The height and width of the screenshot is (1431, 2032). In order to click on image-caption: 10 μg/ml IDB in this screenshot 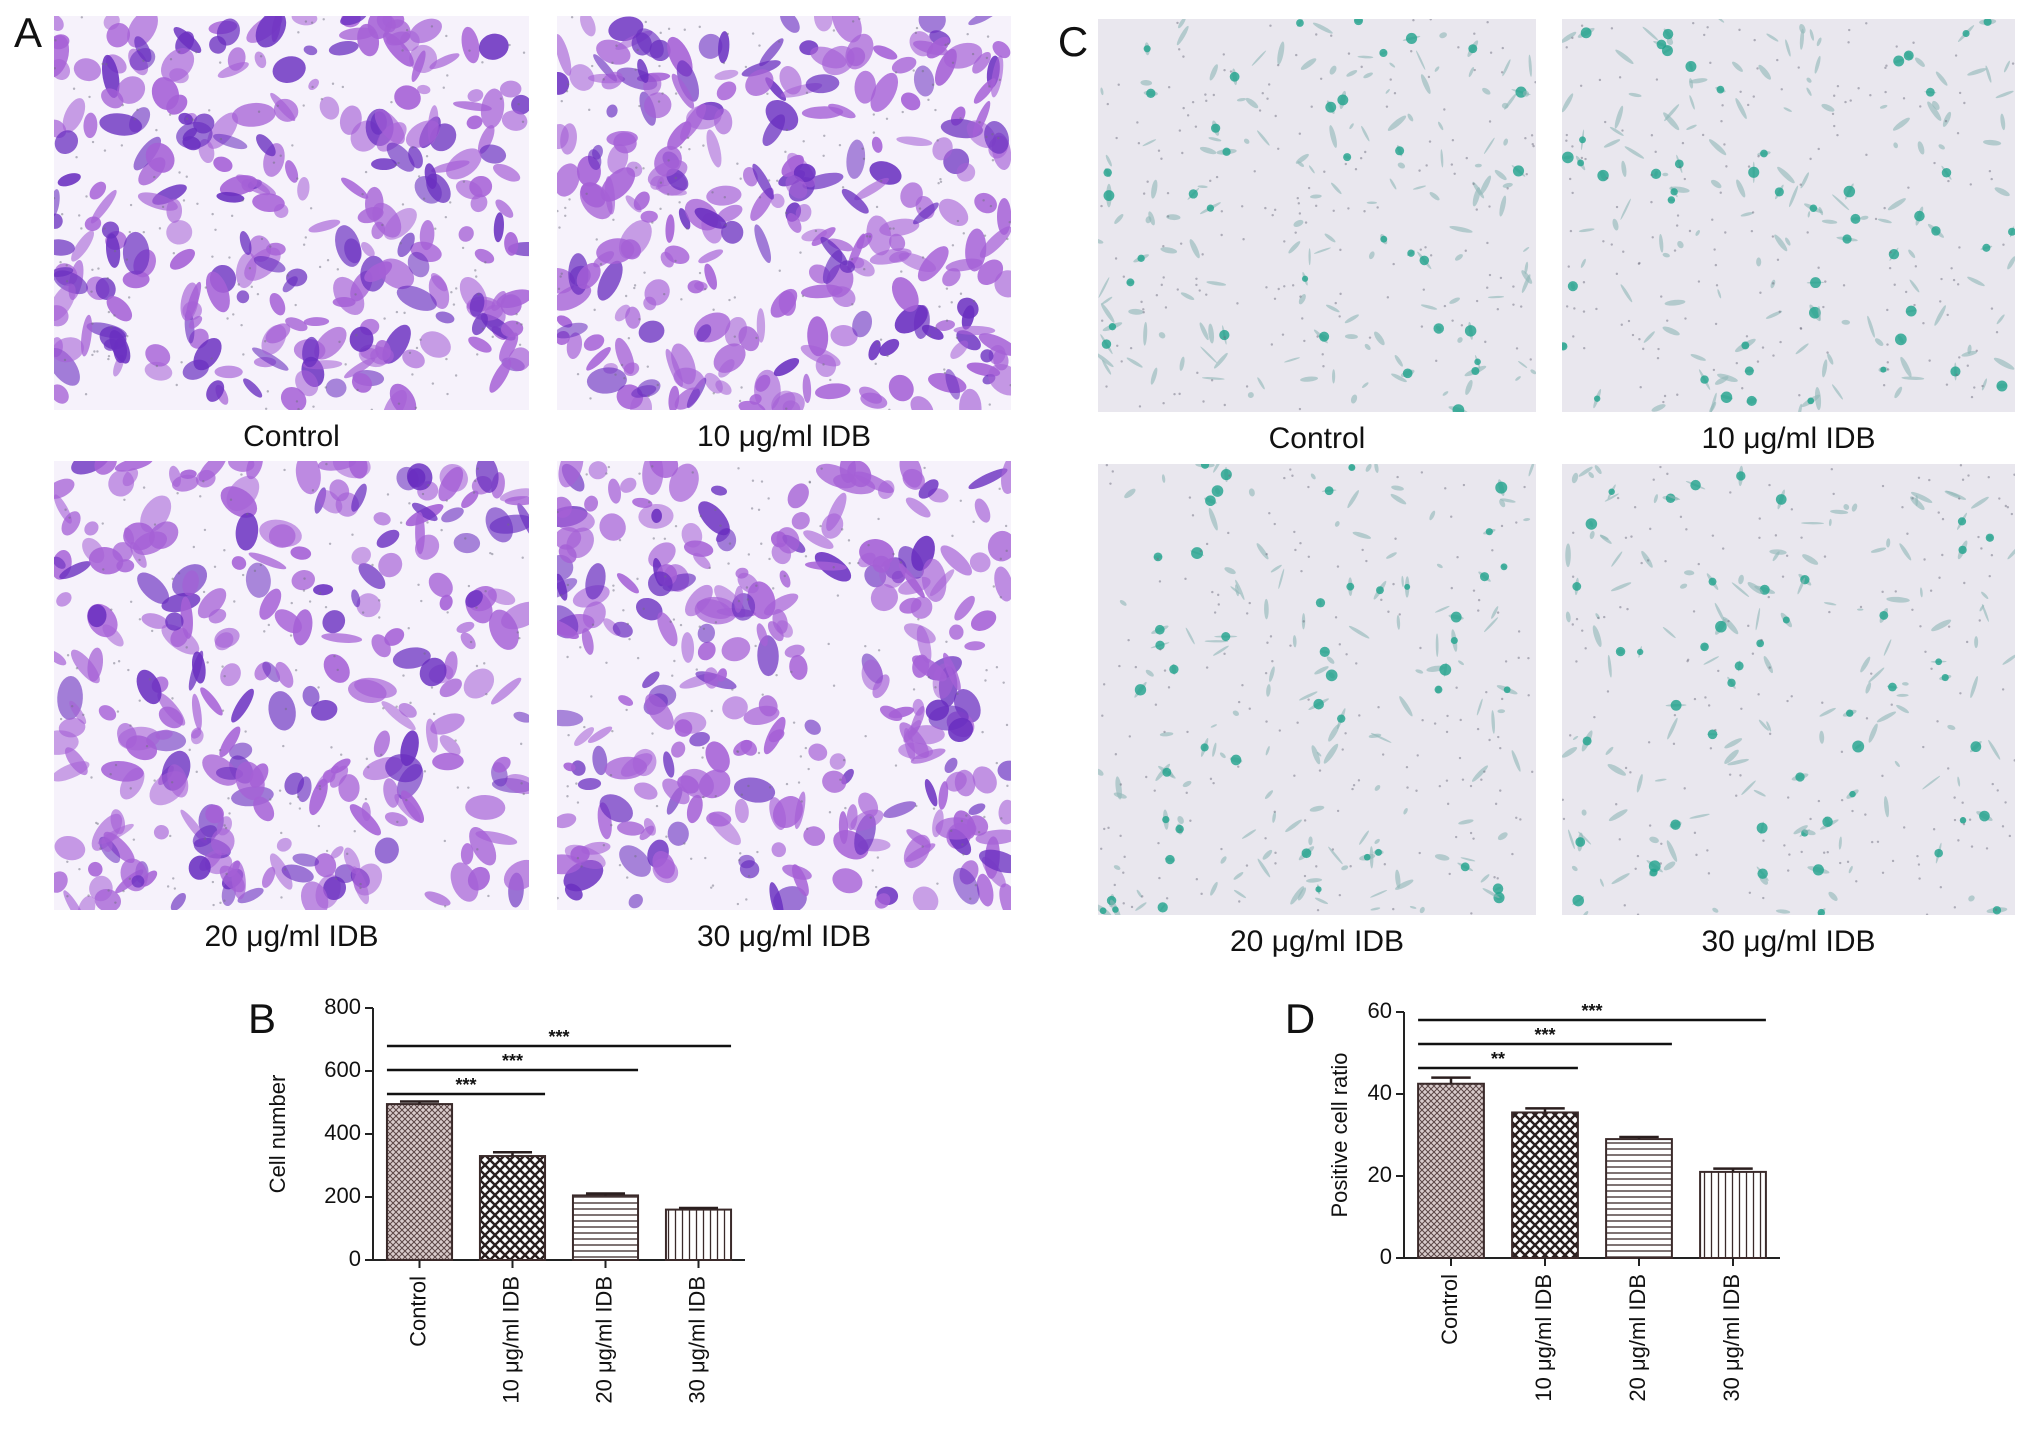, I will do `click(784, 436)`.